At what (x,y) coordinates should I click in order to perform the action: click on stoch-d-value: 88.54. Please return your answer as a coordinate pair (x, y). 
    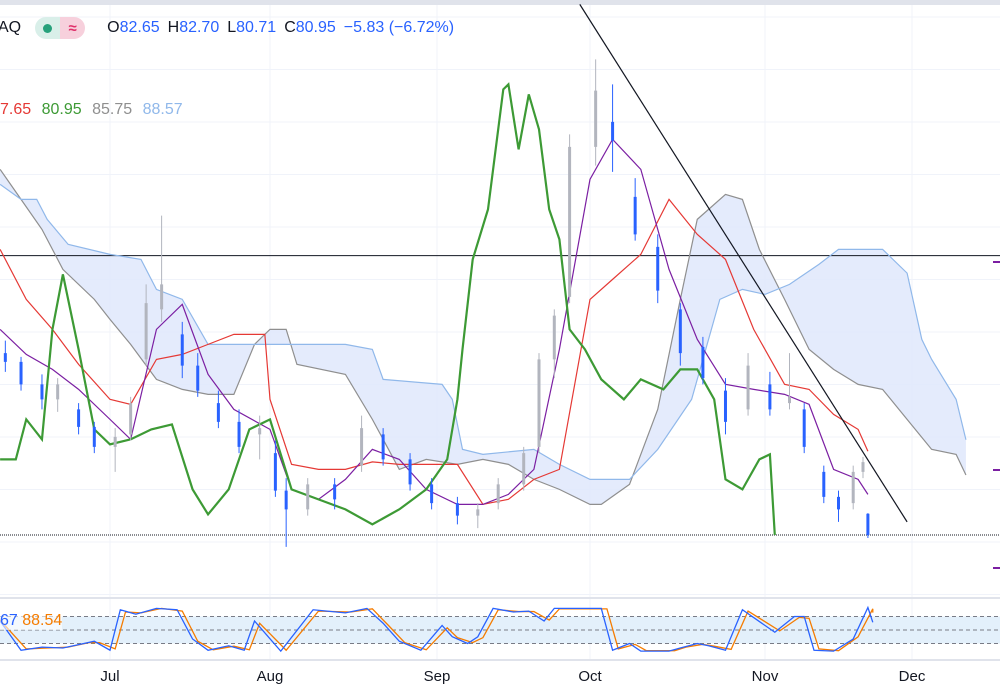
    Looking at the image, I should click on (42, 620).